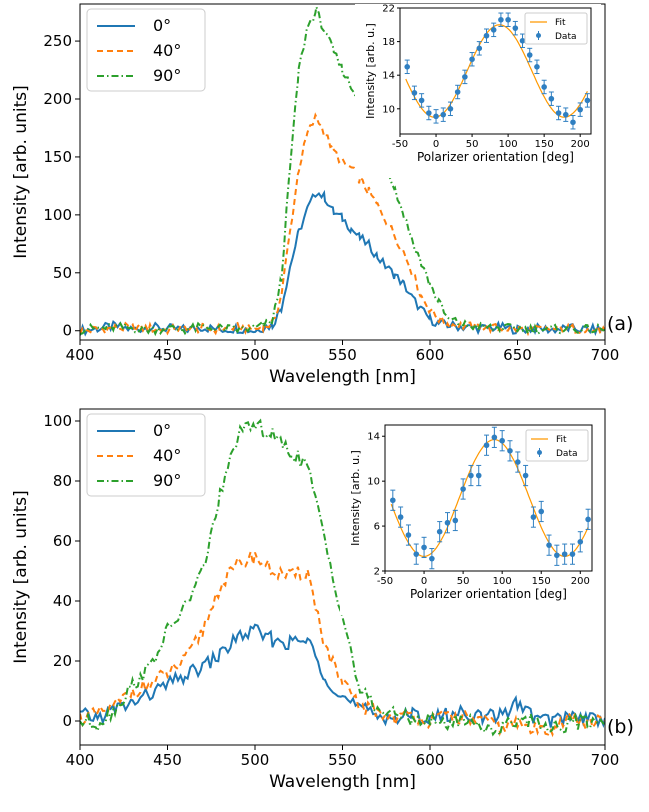 This screenshot has width=649, height=812. What do you see at coordinates (21, 576) in the screenshot?
I see `y-axis-label: Intensity [arb. units]` at bounding box center [21, 576].